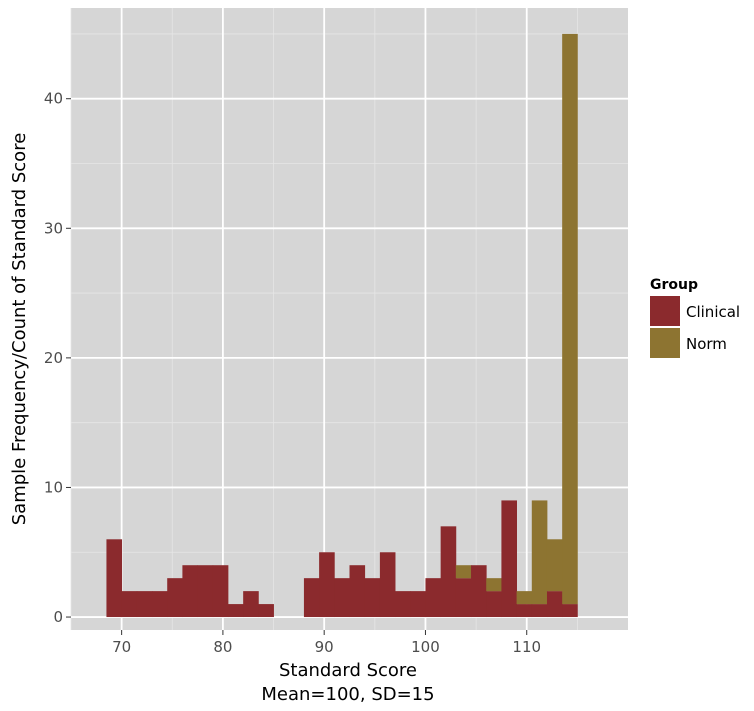 The width and height of the screenshot is (754, 711). What do you see at coordinates (222, 647) in the screenshot?
I see `x-tick-label: 80` at bounding box center [222, 647].